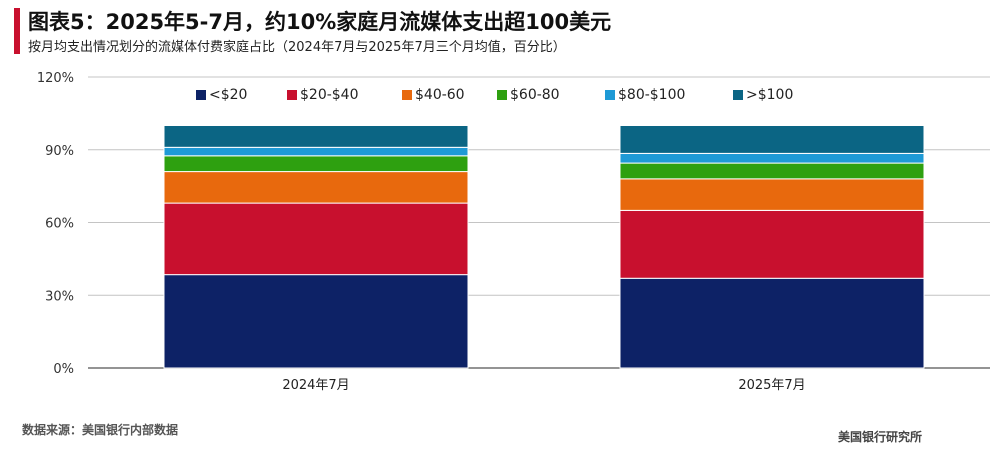  What do you see at coordinates (59, 296) in the screenshot?
I see `y-tick-label: 30%` at bounding box center [59, 296].